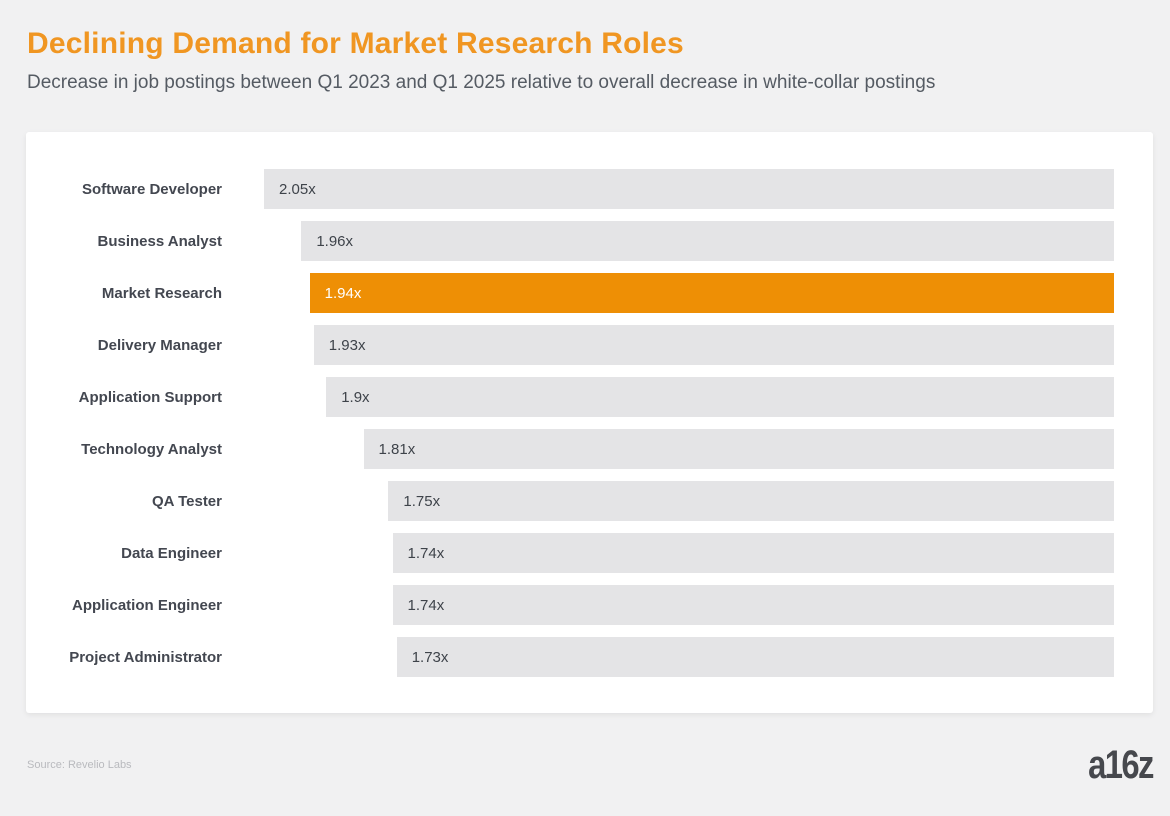 The width and height of the screenshot is (1170, 816). Describe the element at coordinates (171, 553) in the screenshot. I see `category-label: Data Engineer` at that location.